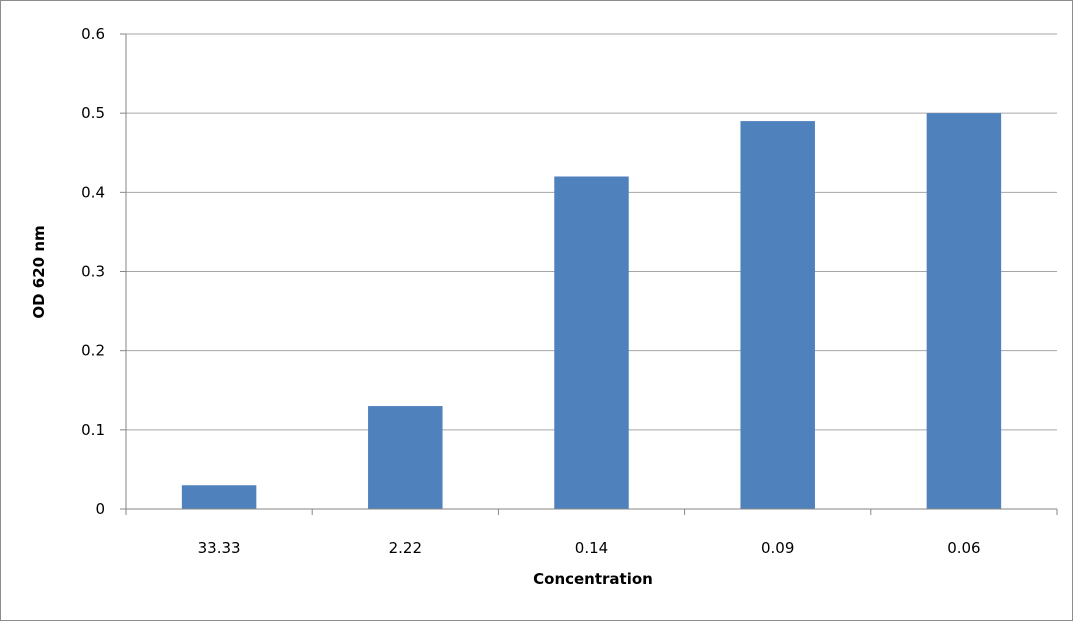  What do you see at coordinates (39, 271) in the screenshot?
I see `y-axis-title: OD 620 nm` at bounding box center [39, 271].